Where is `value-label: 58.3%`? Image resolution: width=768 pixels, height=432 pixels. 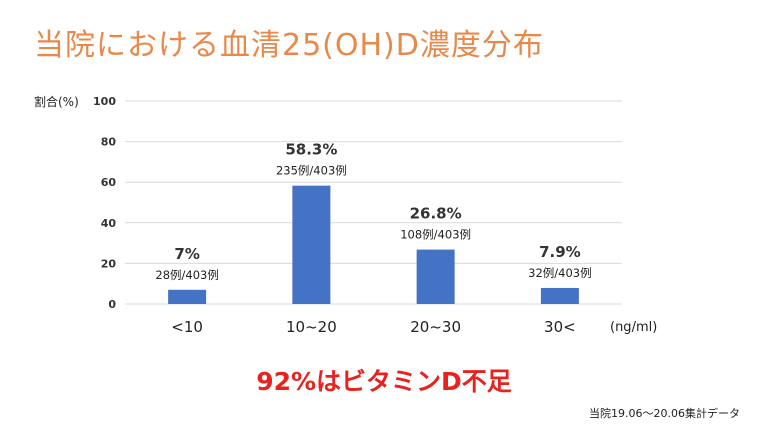 value-label: 58.3% is located at coordinates (311, 150).